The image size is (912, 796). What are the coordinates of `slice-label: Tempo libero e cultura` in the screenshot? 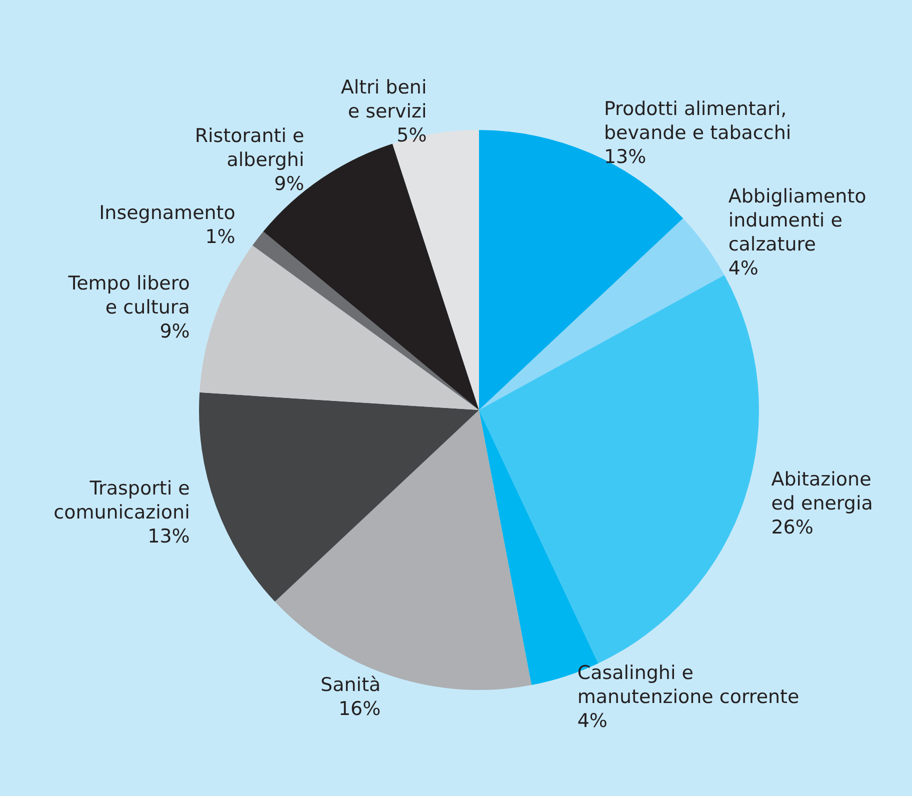 It's located at (128, 295).